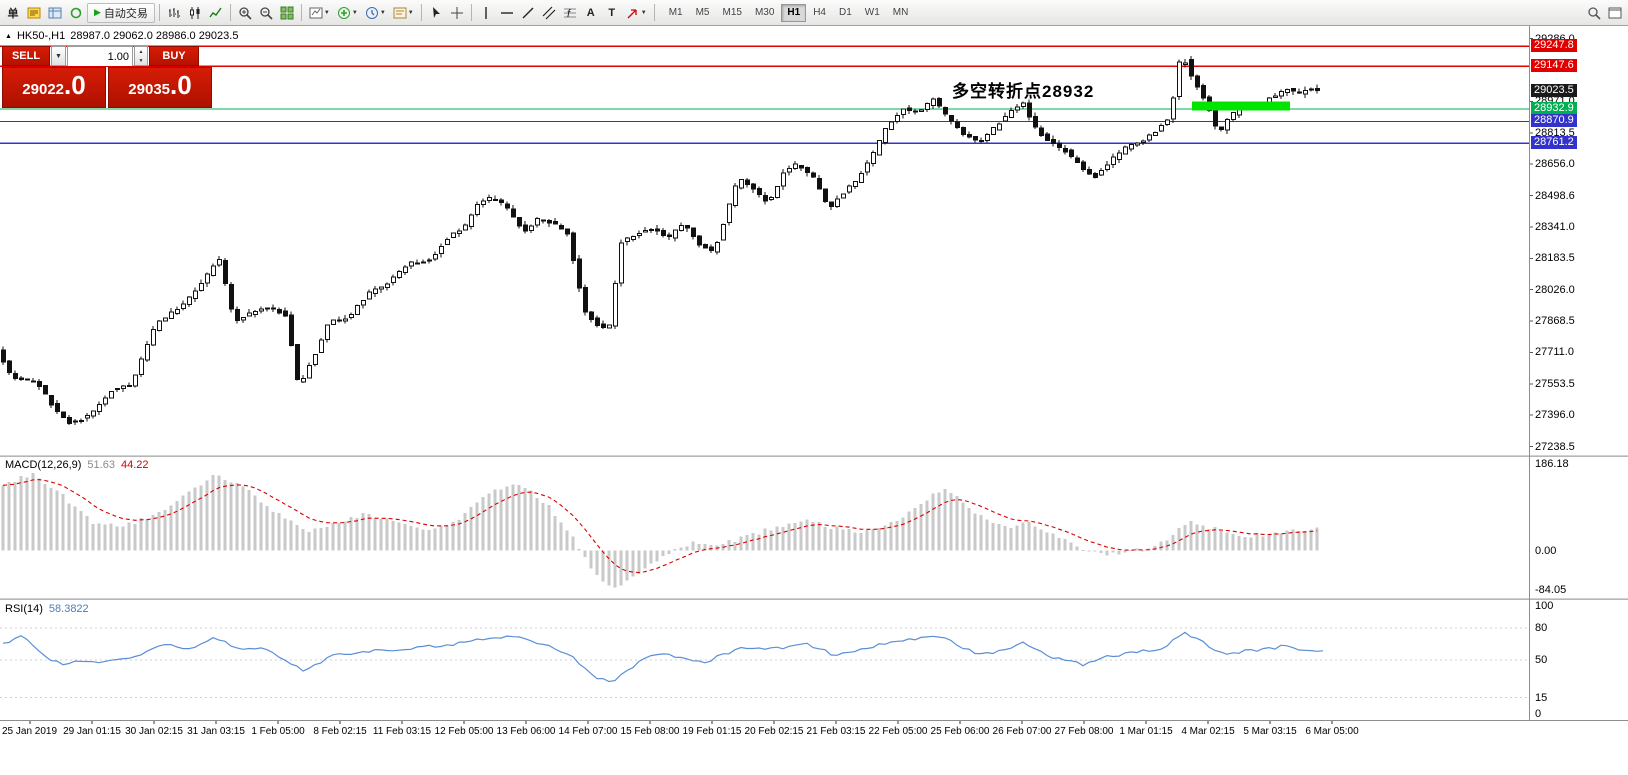 This screenshot has width=1628, height=775. Describe the element at coordinates (174, 56) in the screenshot. I see `buy-button: BUY` at that location.